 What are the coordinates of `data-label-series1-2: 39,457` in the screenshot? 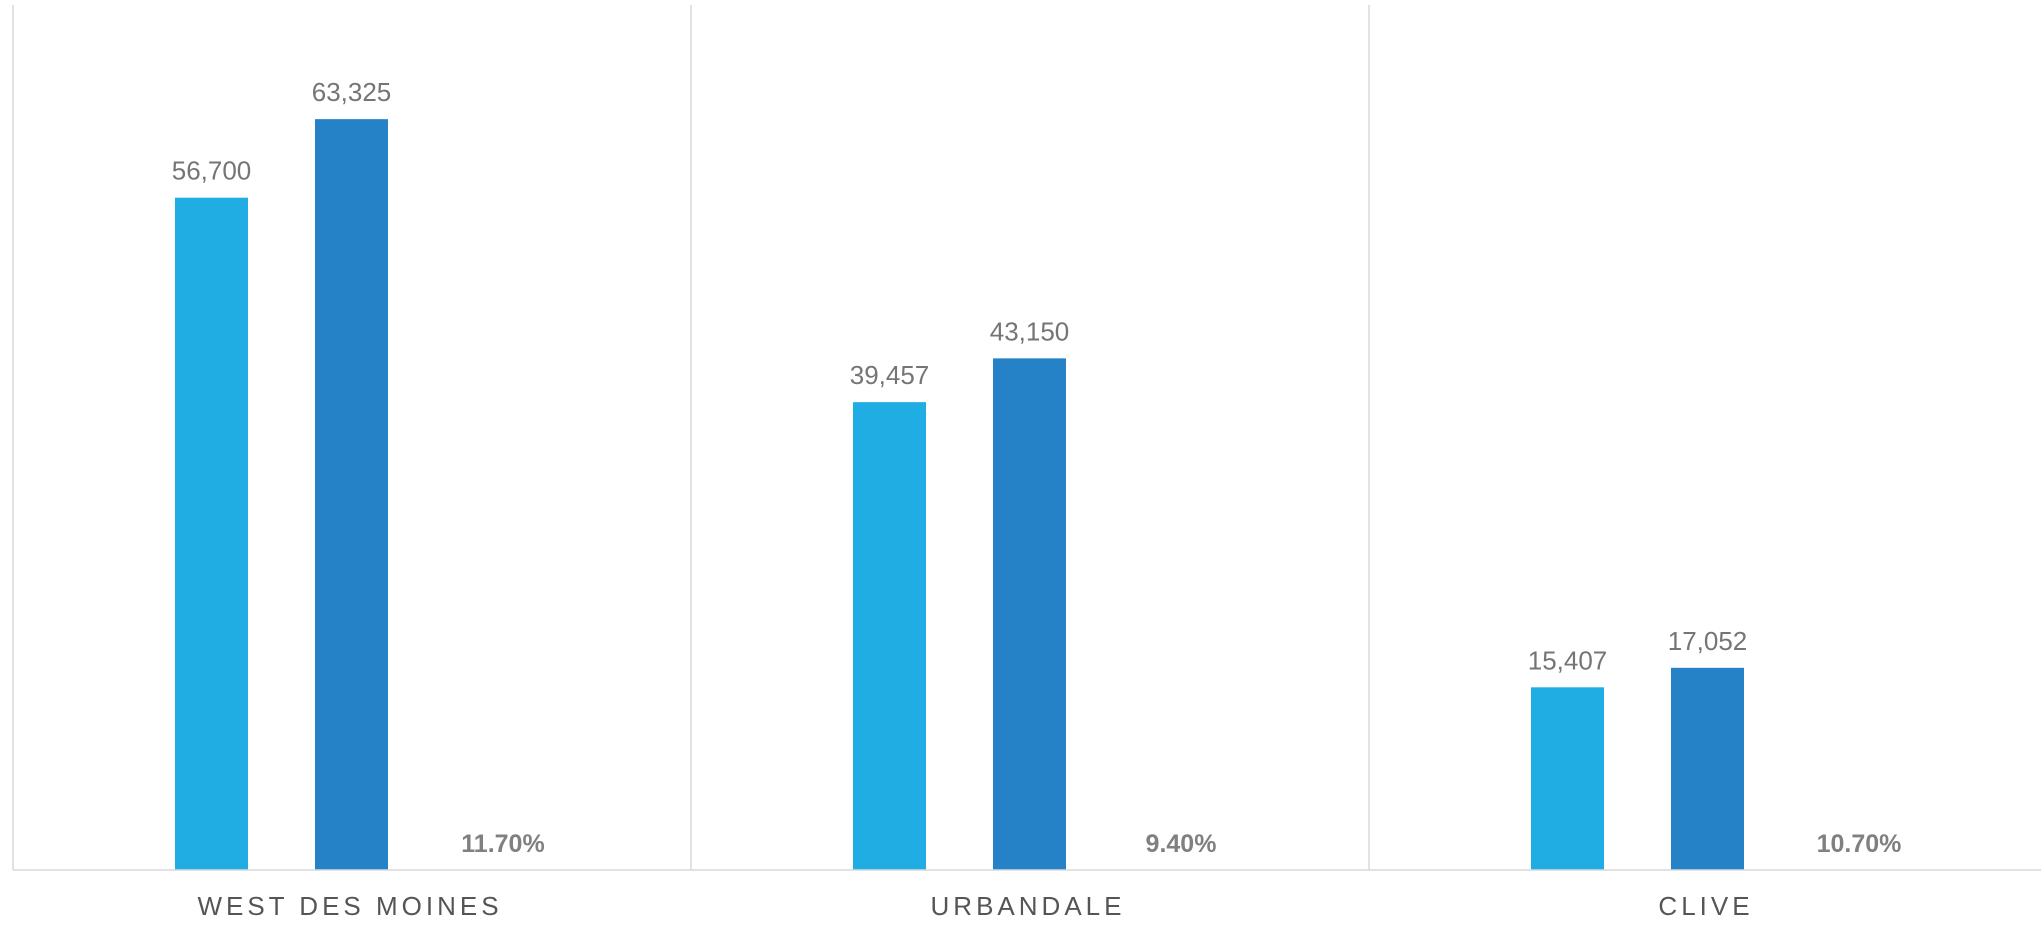 It's located at (890, 375).